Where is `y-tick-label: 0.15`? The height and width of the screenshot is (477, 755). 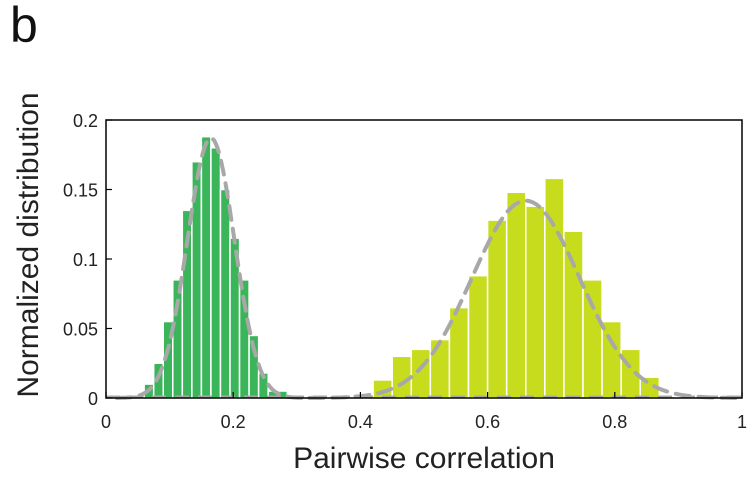
y-tick-label: 0.15 is located at coordinates (80, 191).